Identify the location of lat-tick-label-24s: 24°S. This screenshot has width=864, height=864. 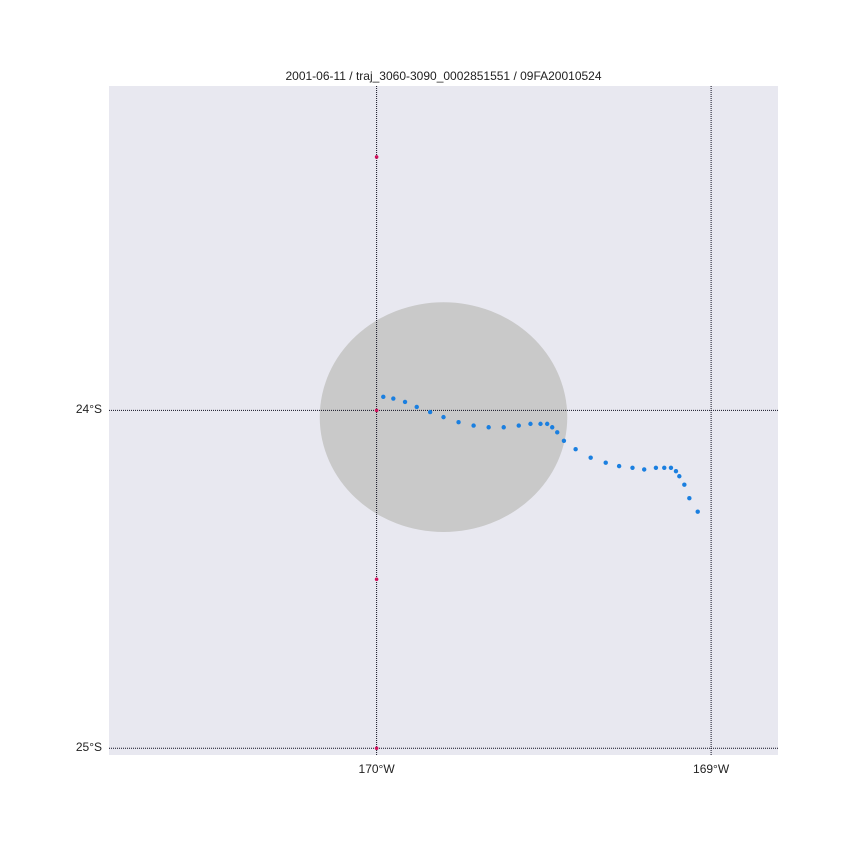
(88, 409).